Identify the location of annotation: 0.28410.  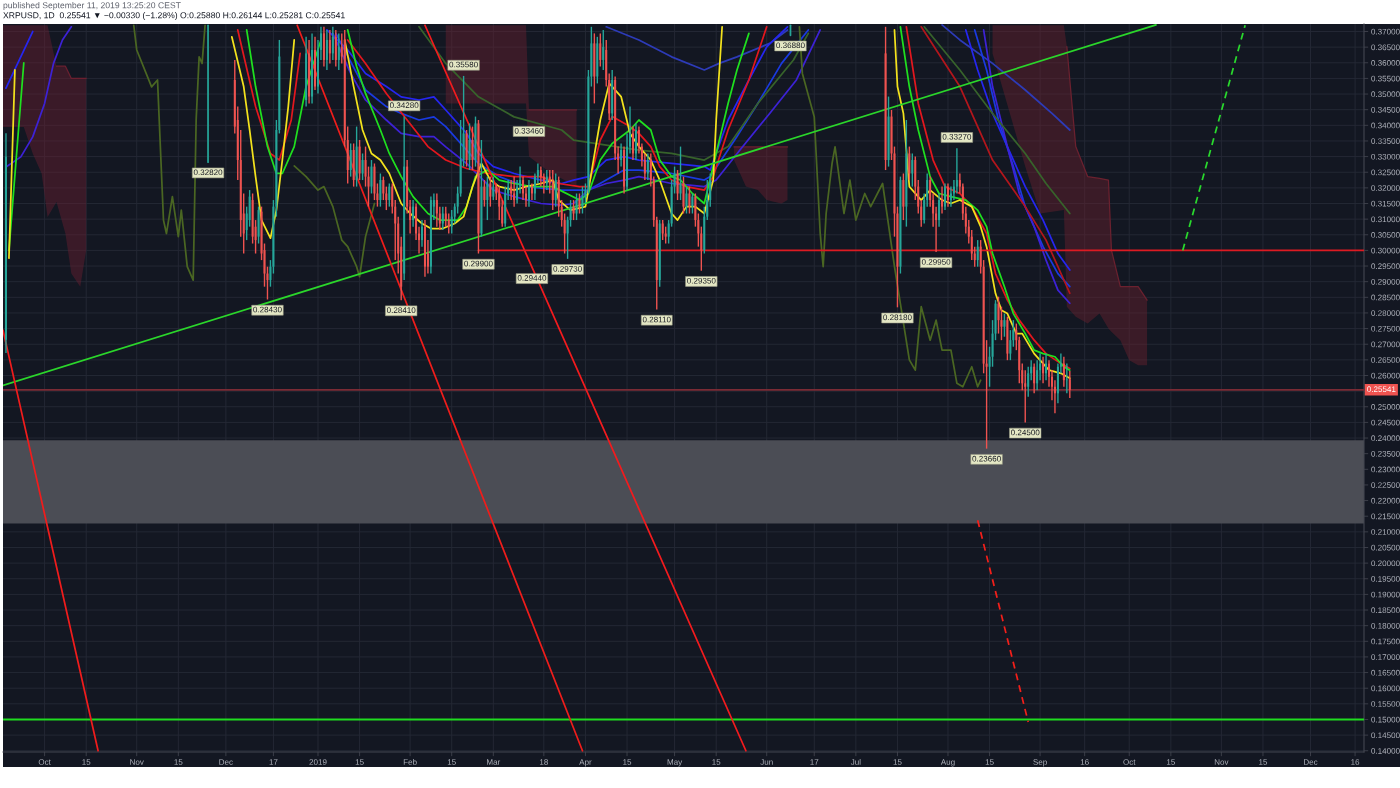
(401, 310).